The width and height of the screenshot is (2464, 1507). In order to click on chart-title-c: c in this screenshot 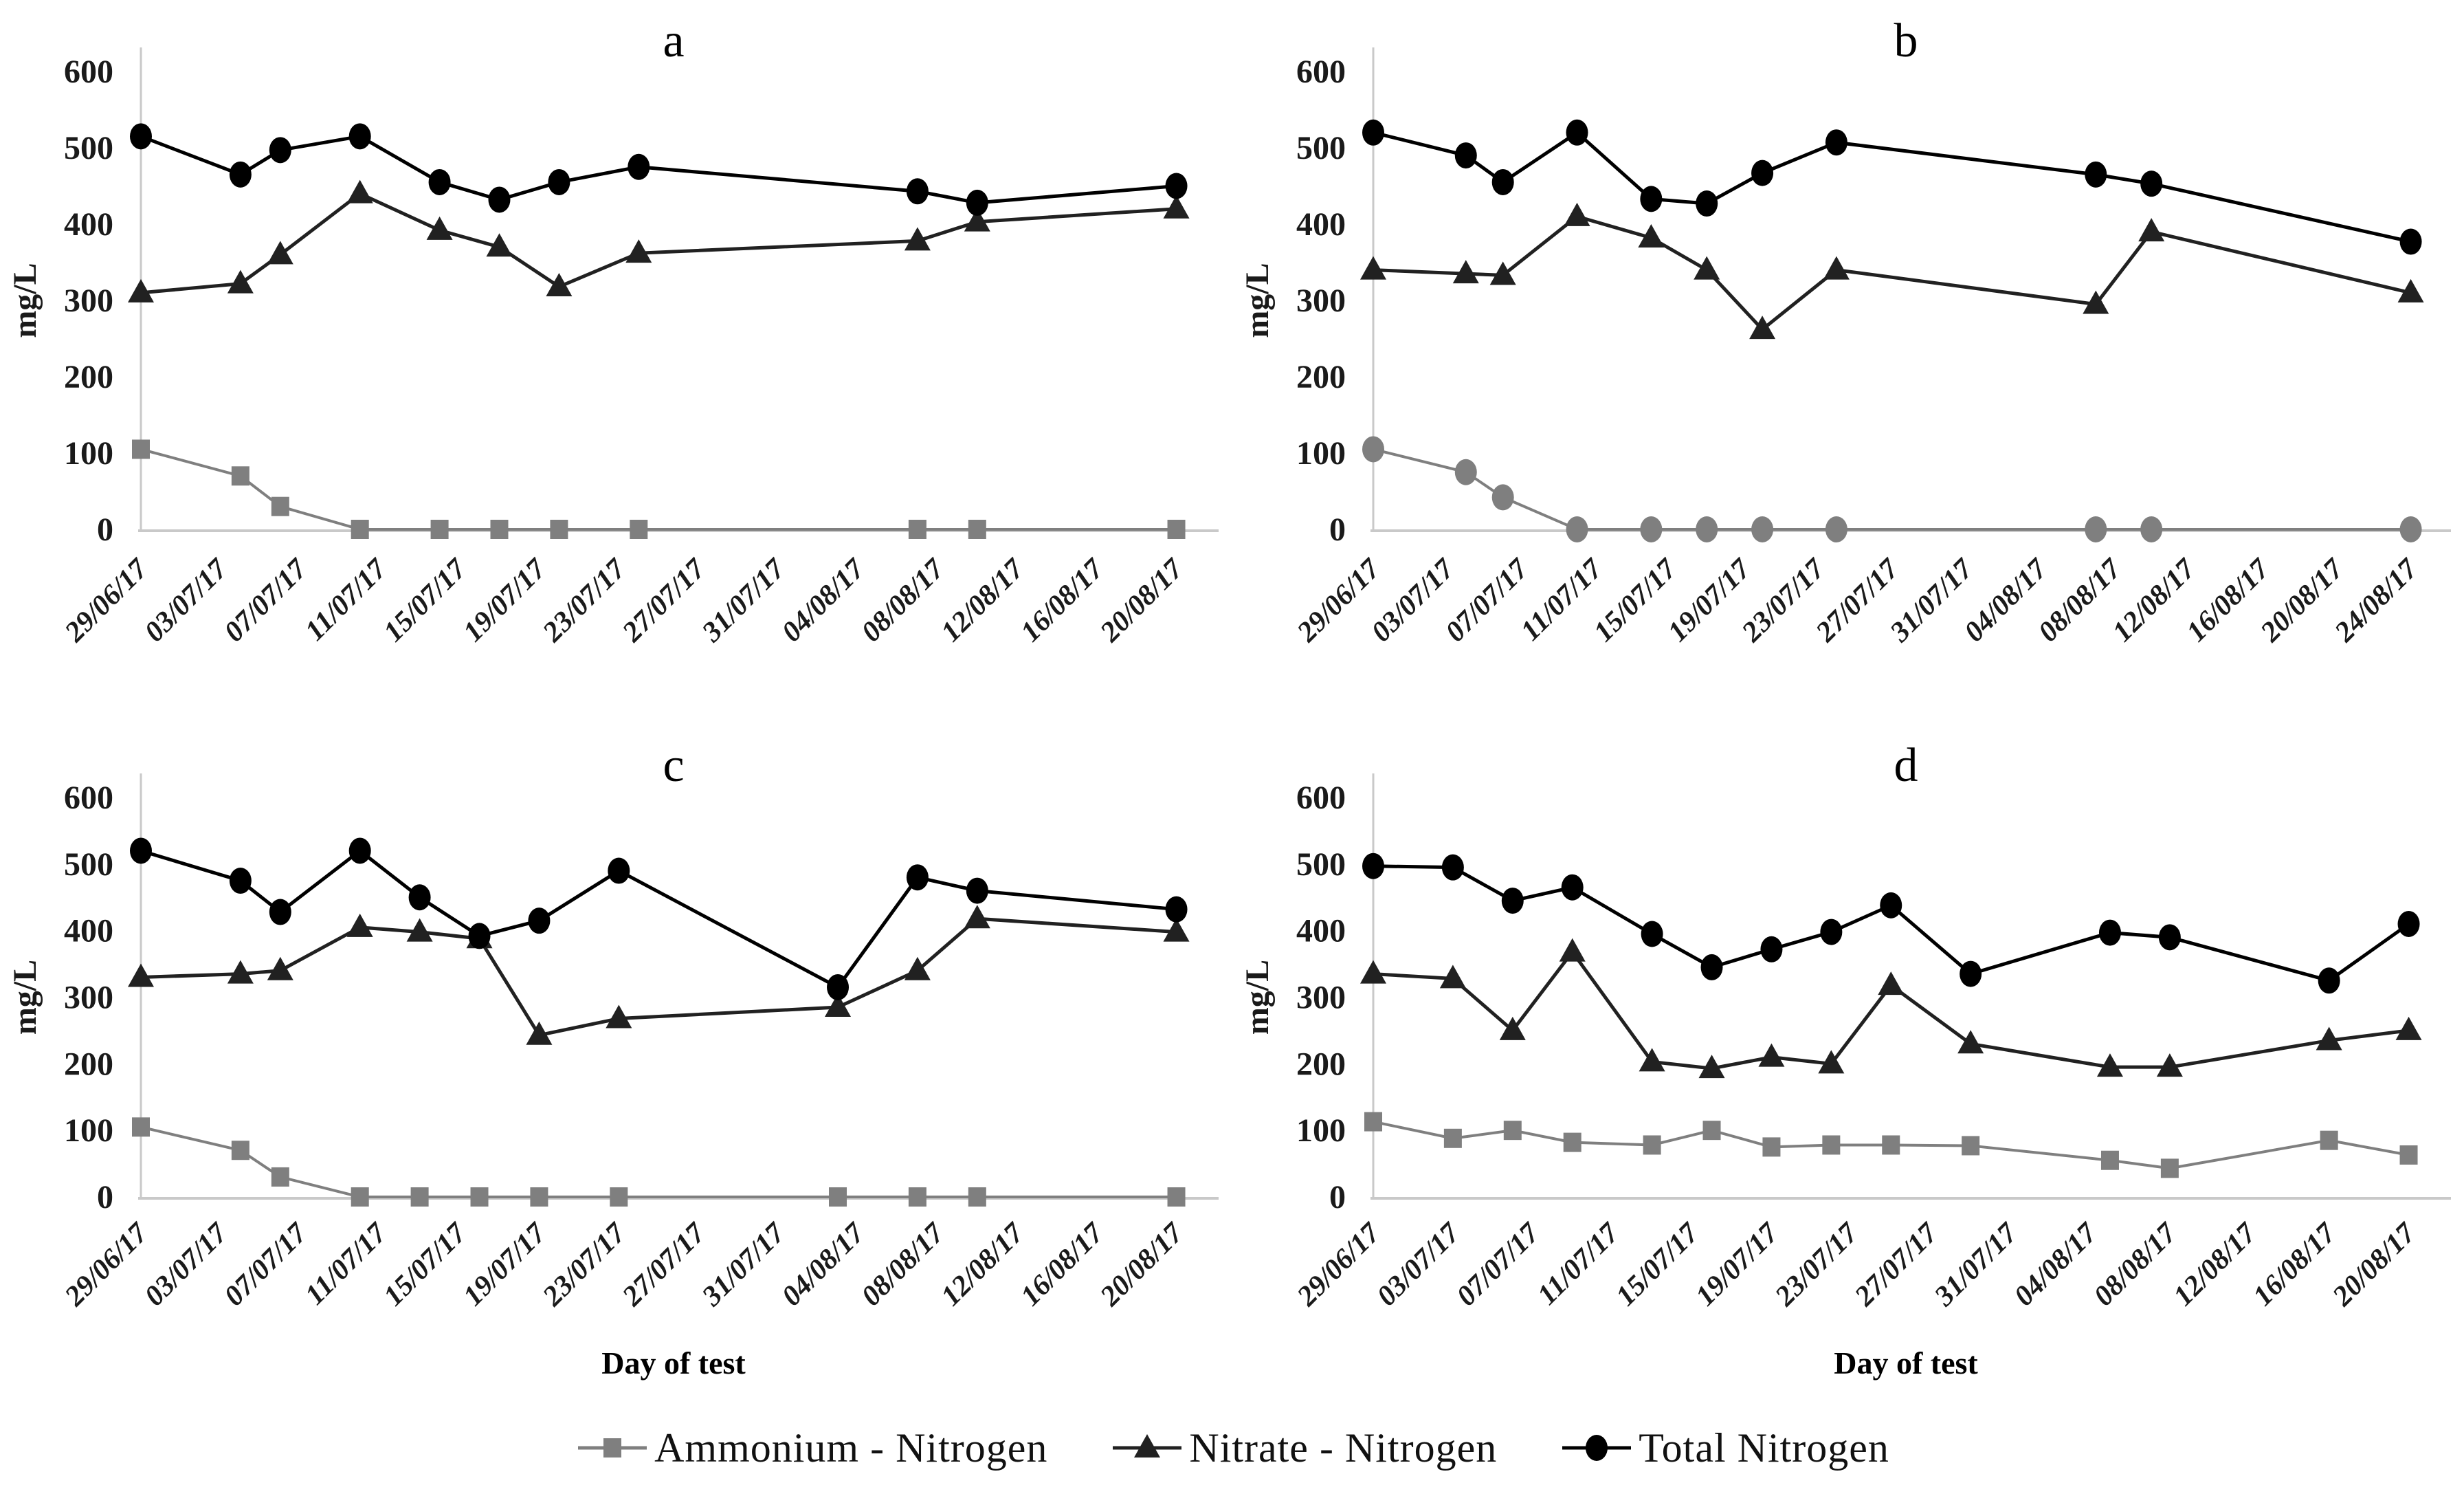, I will do `click(673, 765)`.